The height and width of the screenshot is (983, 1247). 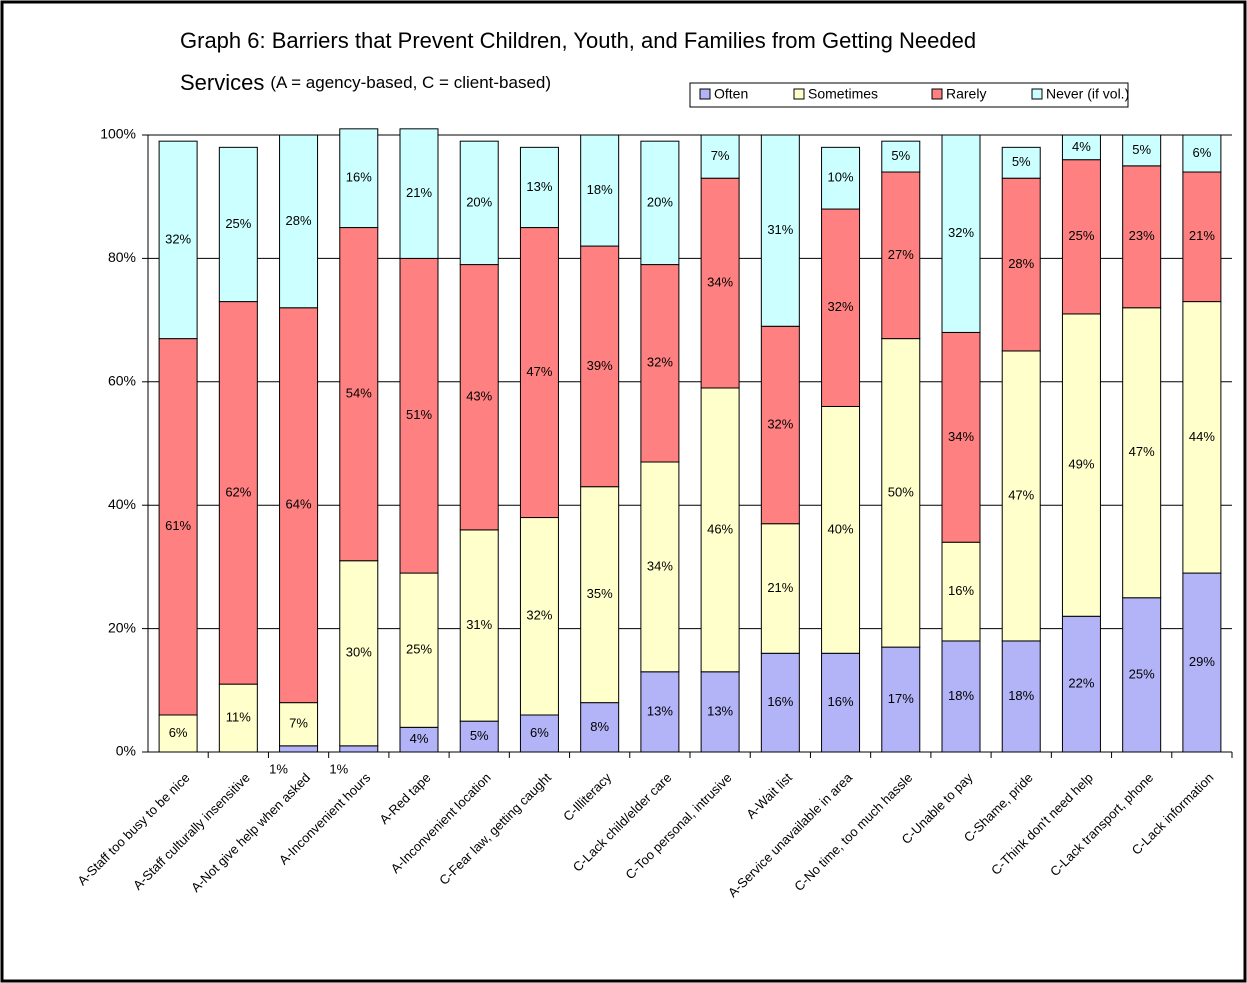 I want to click on legend-box, so click(x=909, y=95).